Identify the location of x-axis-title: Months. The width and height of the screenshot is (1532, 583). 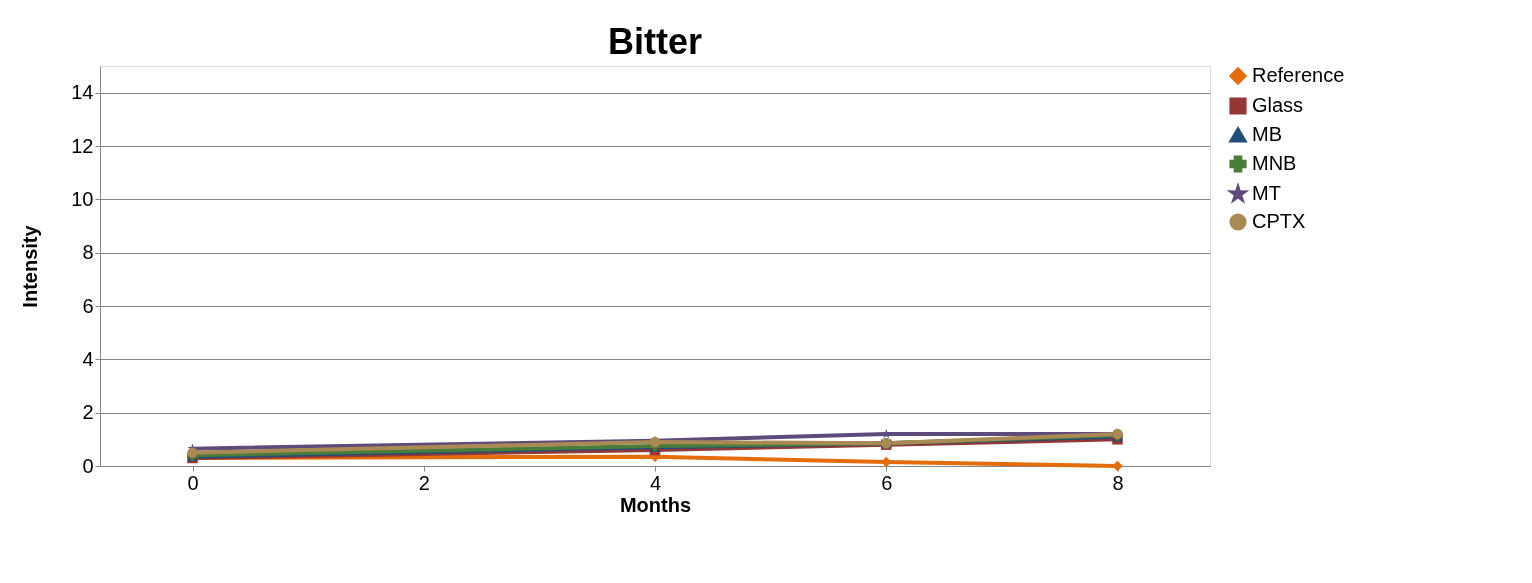
(655, 504).